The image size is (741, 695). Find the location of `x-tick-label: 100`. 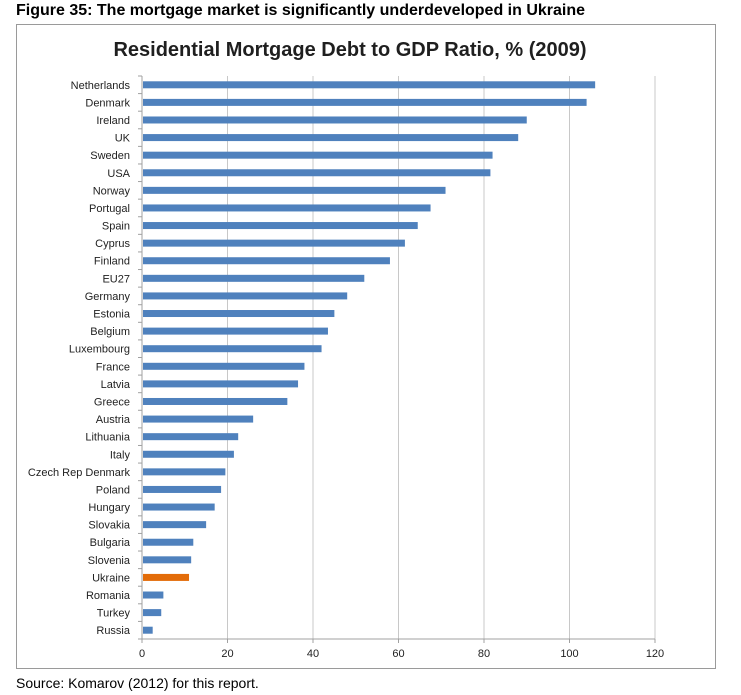

x-tick-label: 100 is located at coordinates (569, 654).